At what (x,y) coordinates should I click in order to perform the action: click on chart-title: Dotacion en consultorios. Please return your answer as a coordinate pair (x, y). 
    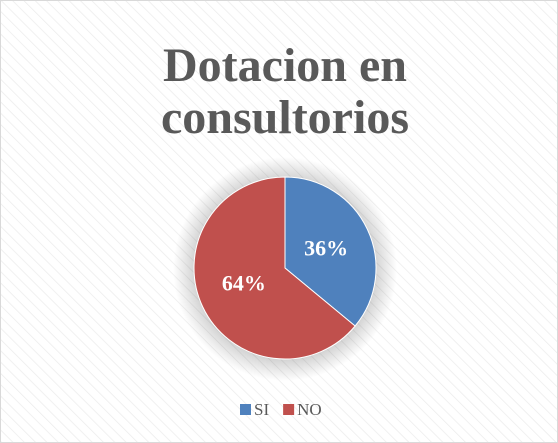
    Looking at the image, I should click on (284, 91).